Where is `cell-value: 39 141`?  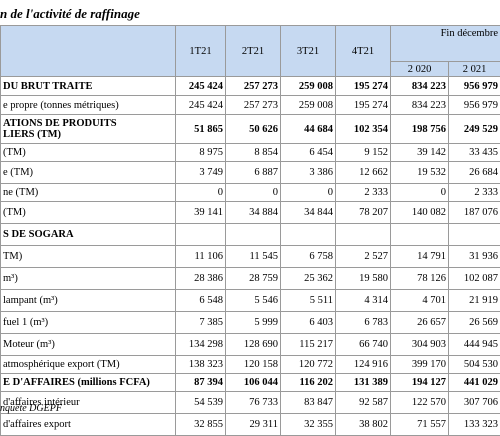 cell-value: 39 141 is located at coordinates (201, 213).